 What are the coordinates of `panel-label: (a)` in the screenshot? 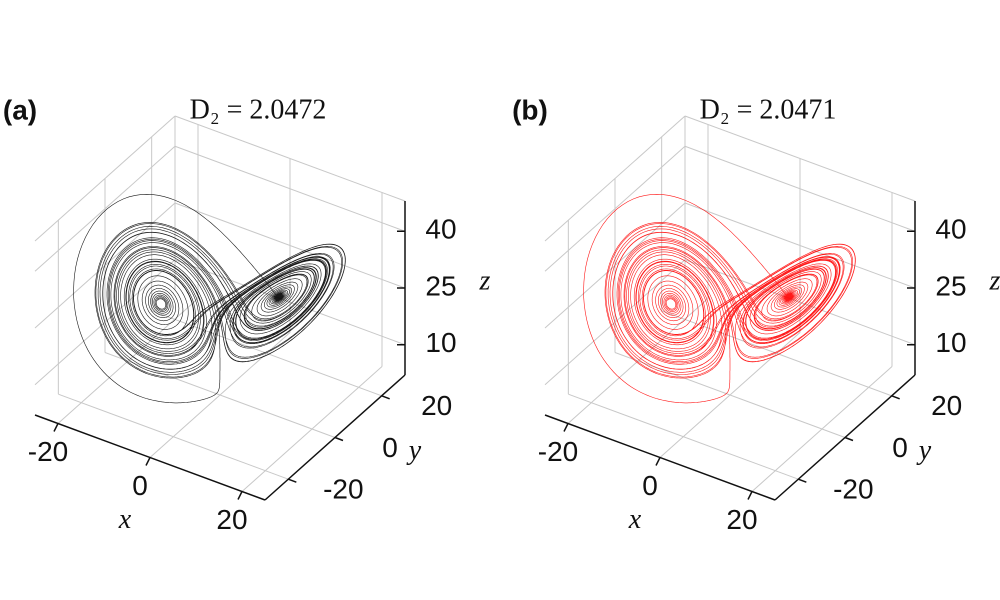 It's located at (20, 109).